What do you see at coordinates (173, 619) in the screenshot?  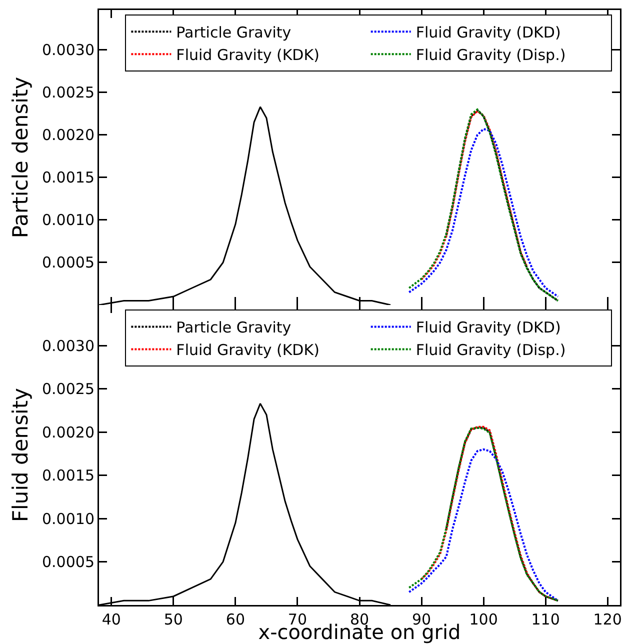 I see `x-tick-label: 50` at bounding box center [173, 619].